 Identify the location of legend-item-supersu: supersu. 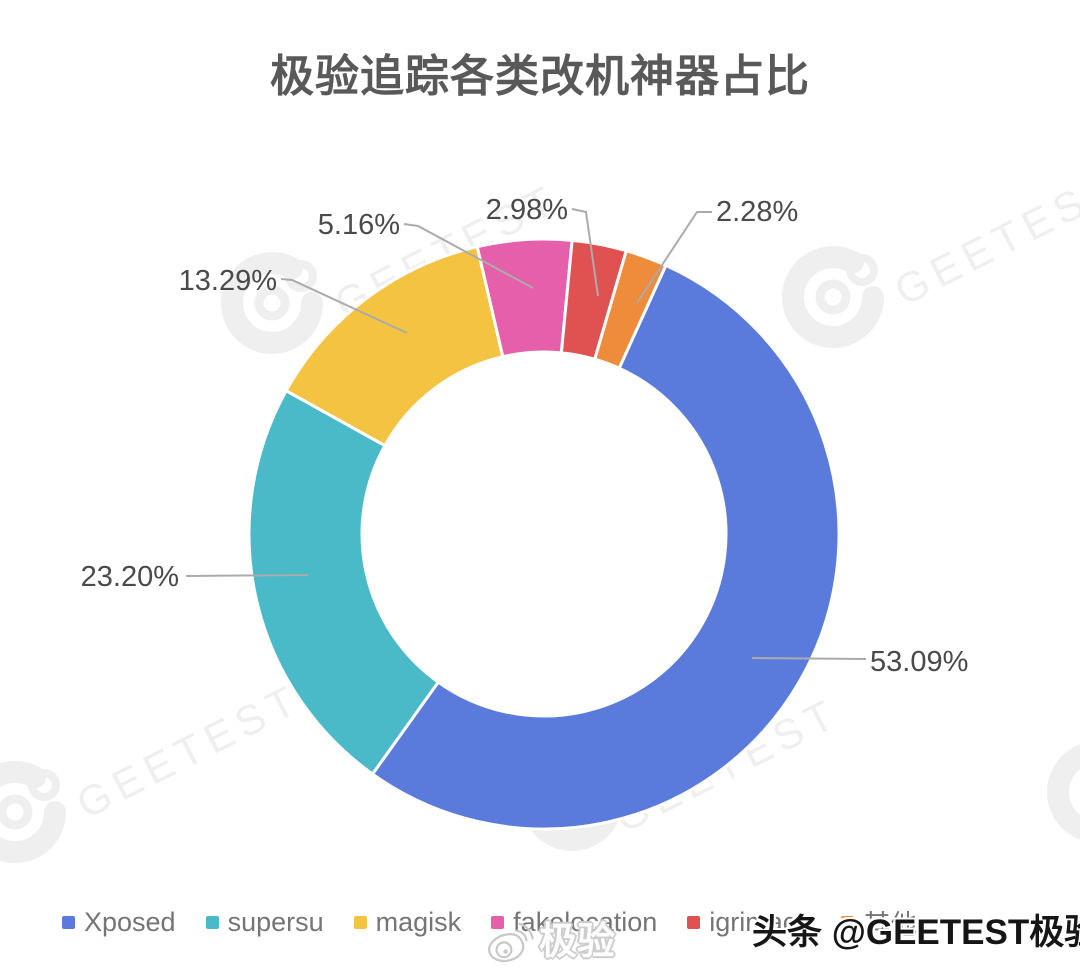
(264, 922).